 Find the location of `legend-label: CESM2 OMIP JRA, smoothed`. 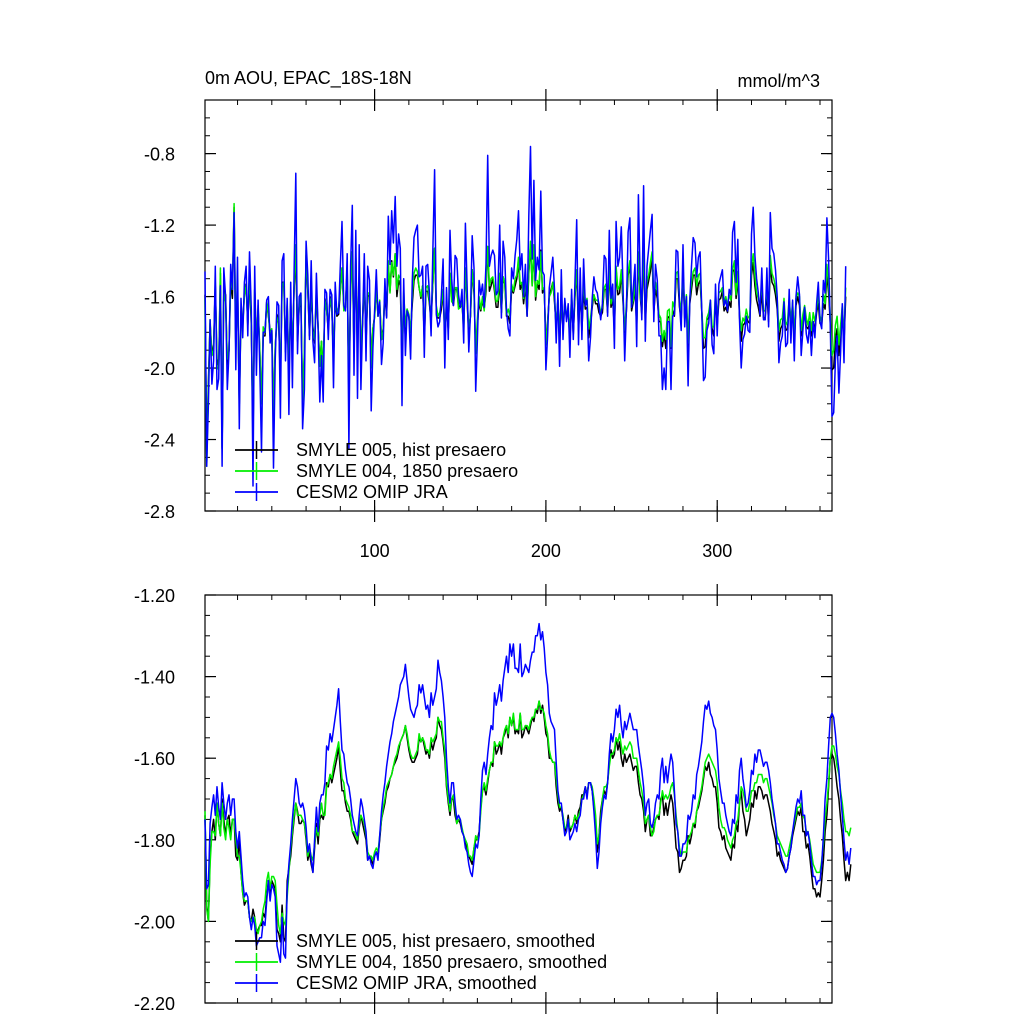

legend-label: CESM2 OMIP JRA, smoothed is located at coordinates (416, 983).